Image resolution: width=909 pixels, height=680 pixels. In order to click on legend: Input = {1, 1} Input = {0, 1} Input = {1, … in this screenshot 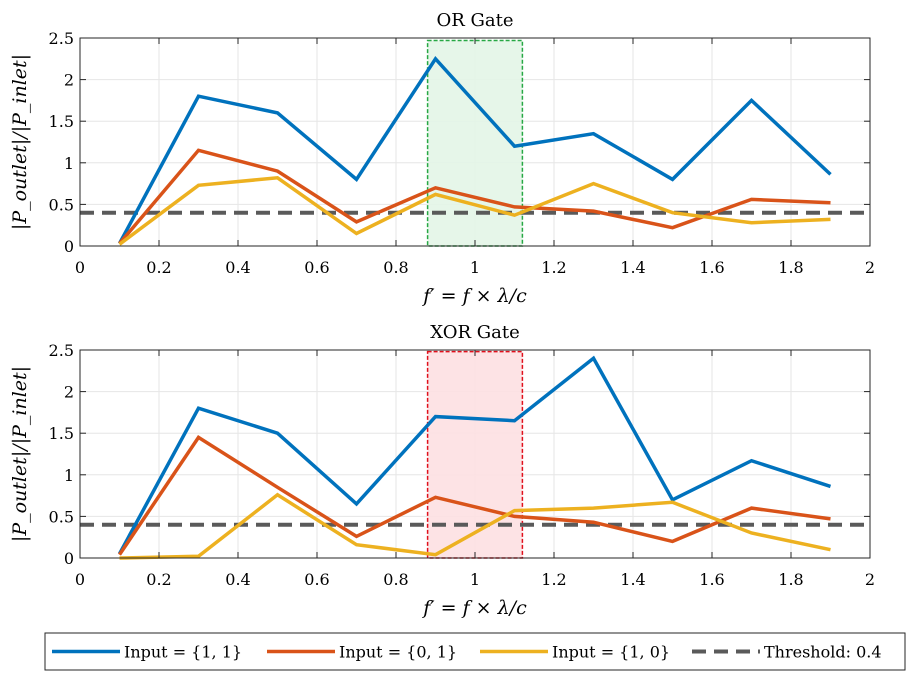, I will do `click(475, 651)`.